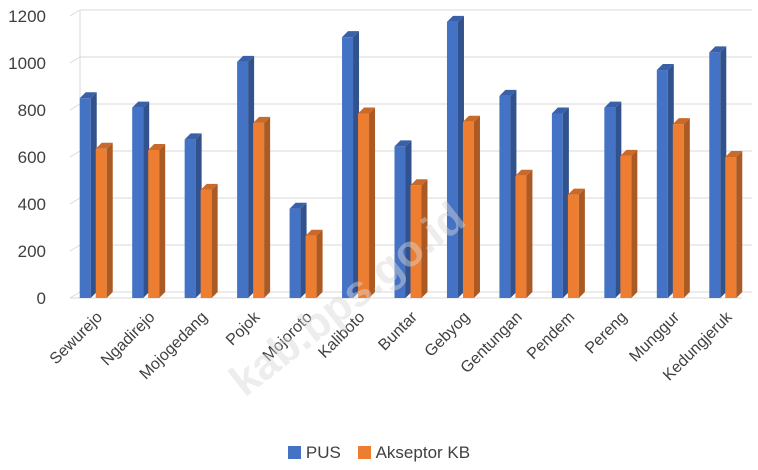 This screenshot has width=758, height=470. What do you see at coordinates (294, 452) in the screenshot?
I see `legend-swatch-pus` at bounding box center [294, 452].